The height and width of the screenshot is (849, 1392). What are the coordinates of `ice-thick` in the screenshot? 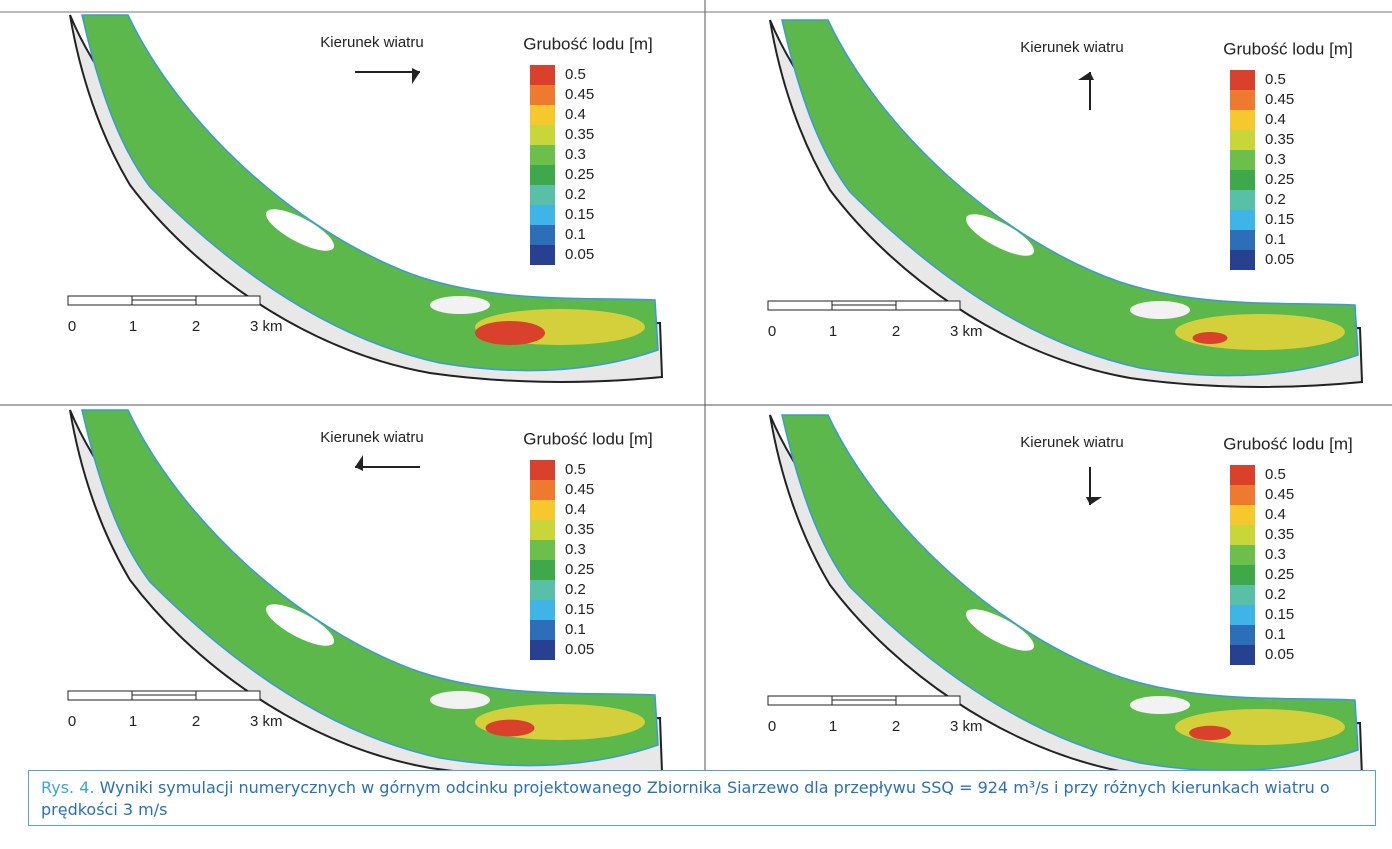 It's located at (1260, 332).